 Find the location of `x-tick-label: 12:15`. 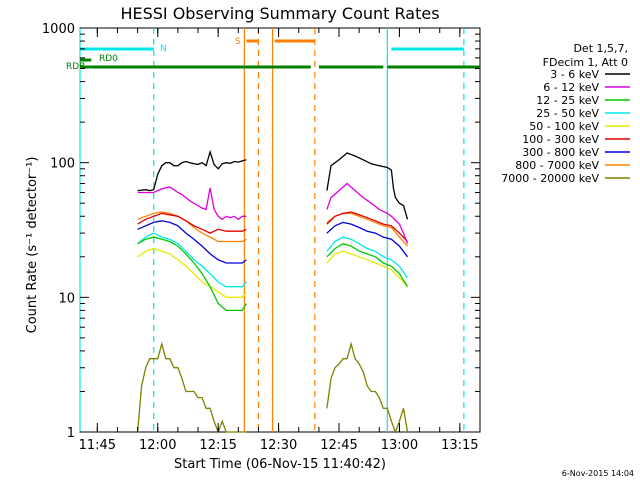

x-tick-label: 12:15 is located at coordinates (217, 445).